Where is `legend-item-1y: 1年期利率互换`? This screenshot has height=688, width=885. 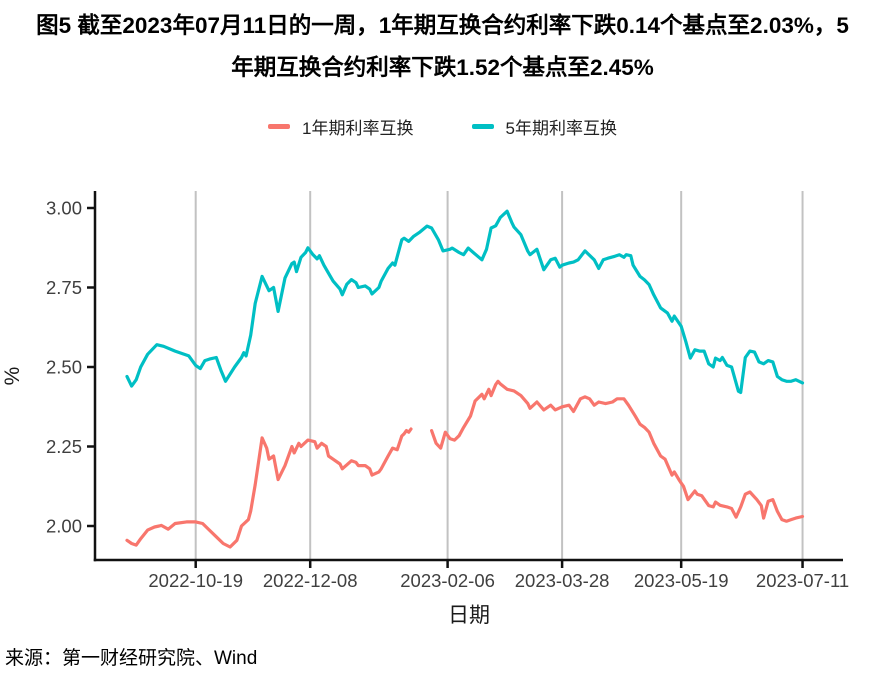 legend-item-1y: 1年期利率互换 is located at coordinates (341, 126).